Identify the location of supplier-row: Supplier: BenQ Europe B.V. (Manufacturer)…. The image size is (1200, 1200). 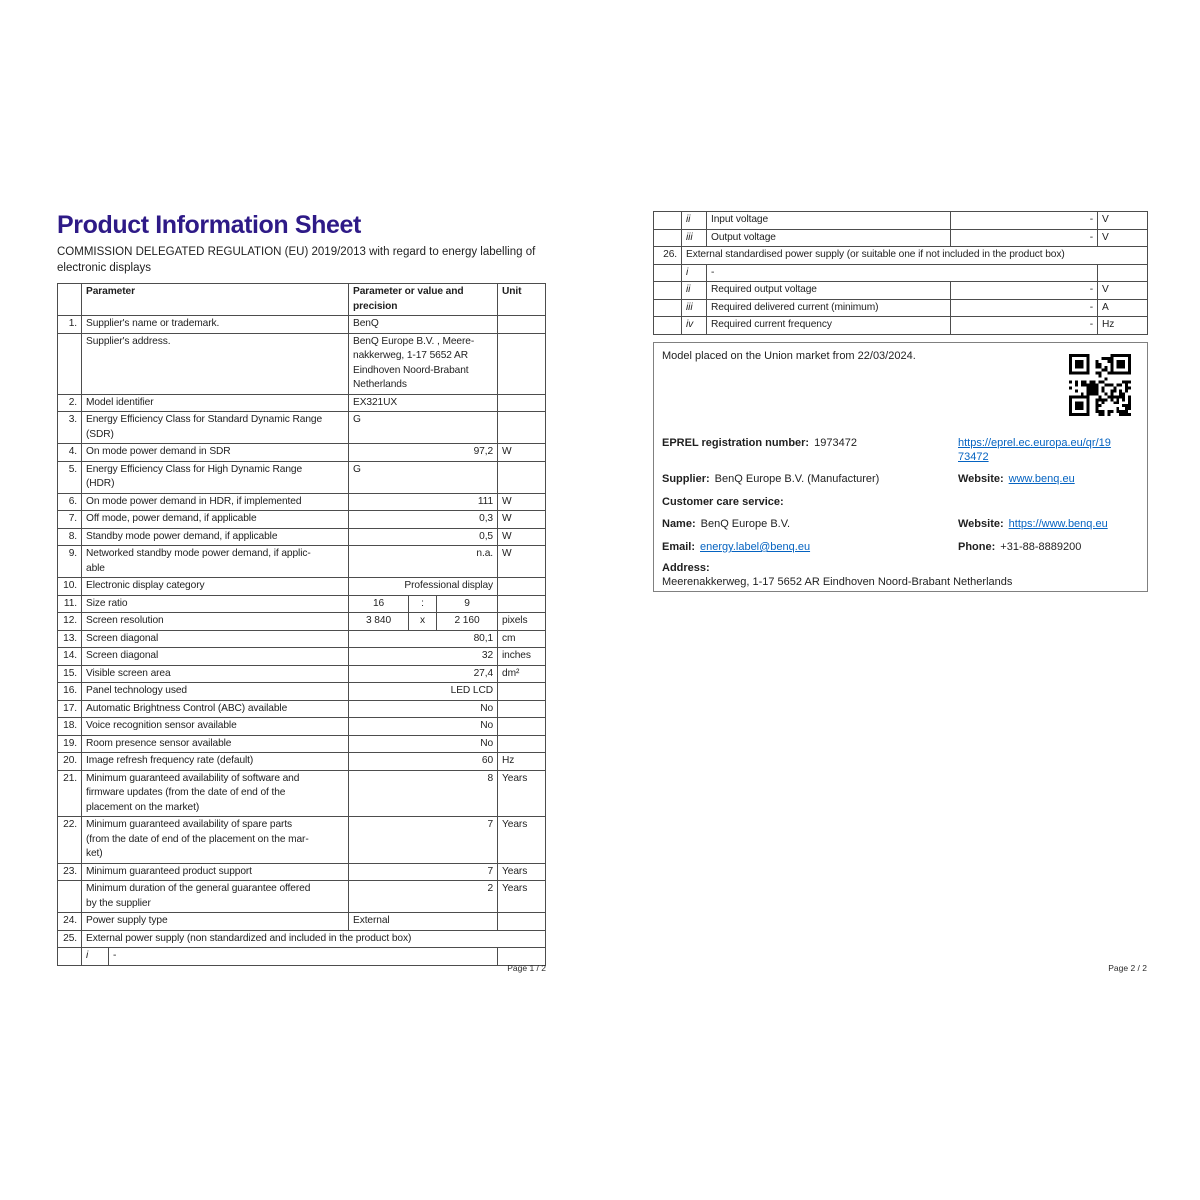
(900, 479).